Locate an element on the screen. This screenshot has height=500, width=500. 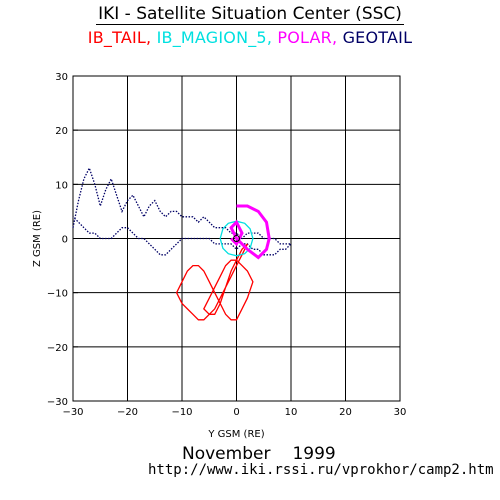
series-ib-tail is located at coordinates (214, 282).